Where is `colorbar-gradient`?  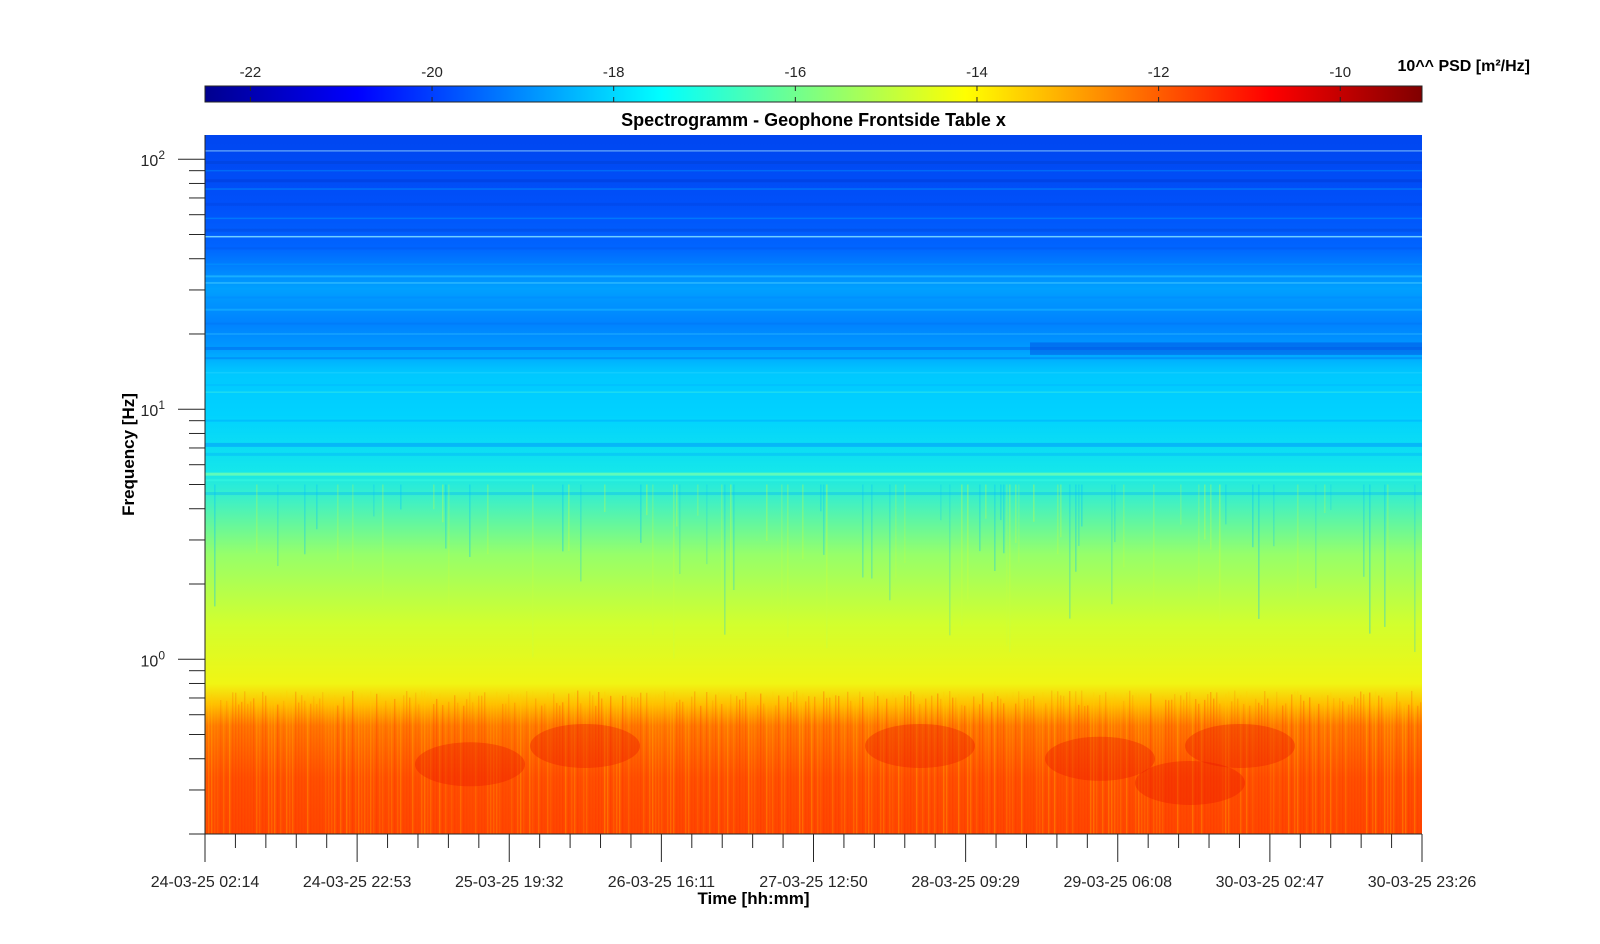
colorbar-gradient is located at coordinates (813, 94).